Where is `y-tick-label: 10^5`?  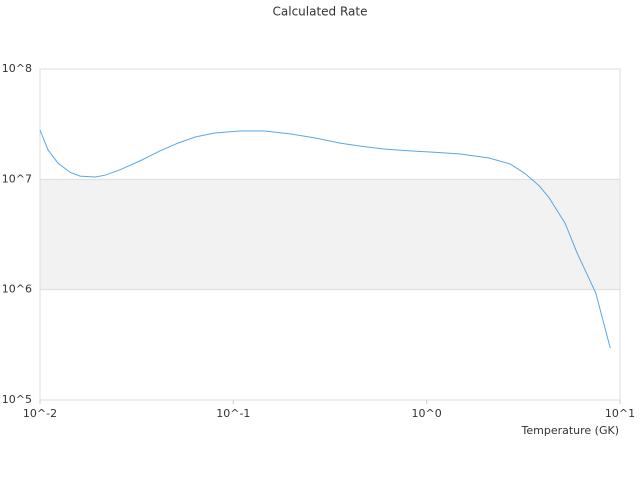 y-tick-label: 10^5 is located at coordinates (17, 399).